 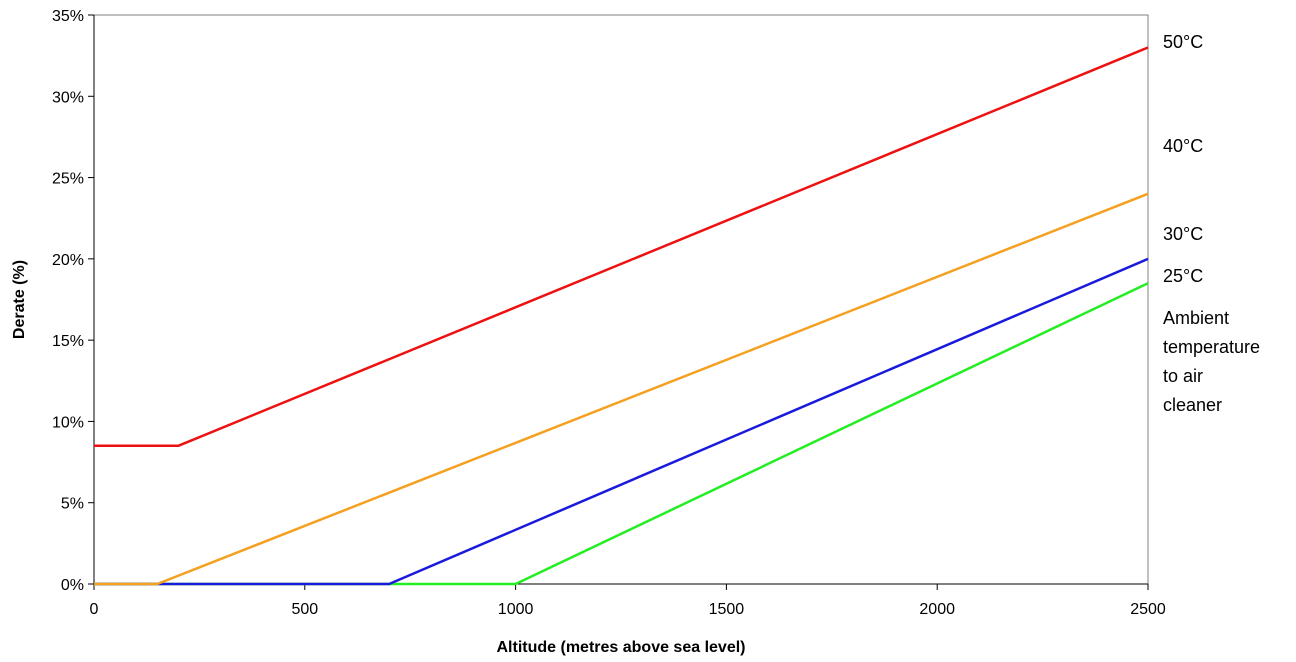 What do you see at coordinates (1211, 361) in the screenshot?
I see `ambient-temperature-note: Ambient temperature to air cleaner` at bounding box center [1211, 361].